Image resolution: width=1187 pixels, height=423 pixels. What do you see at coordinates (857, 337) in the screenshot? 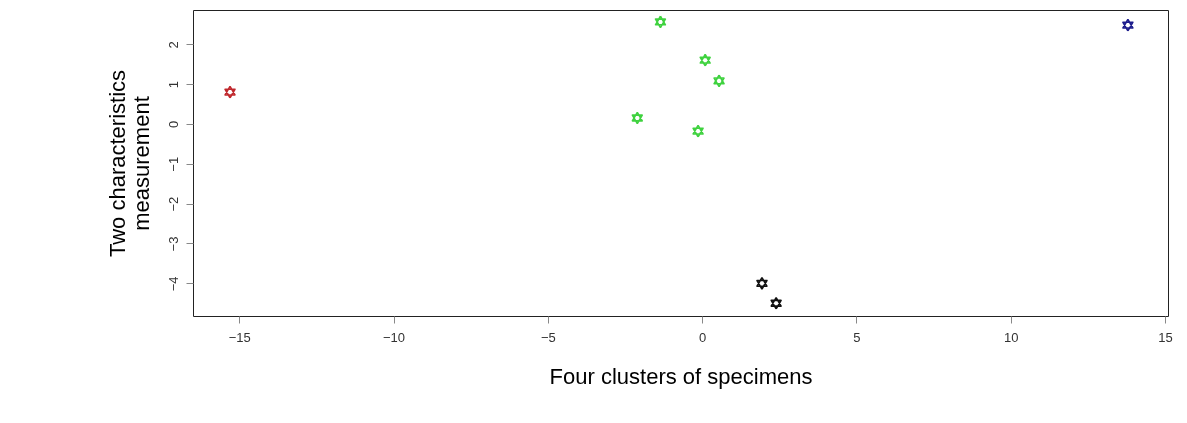
I see `x-tick-label: 5` at bounding box center [857, 337].